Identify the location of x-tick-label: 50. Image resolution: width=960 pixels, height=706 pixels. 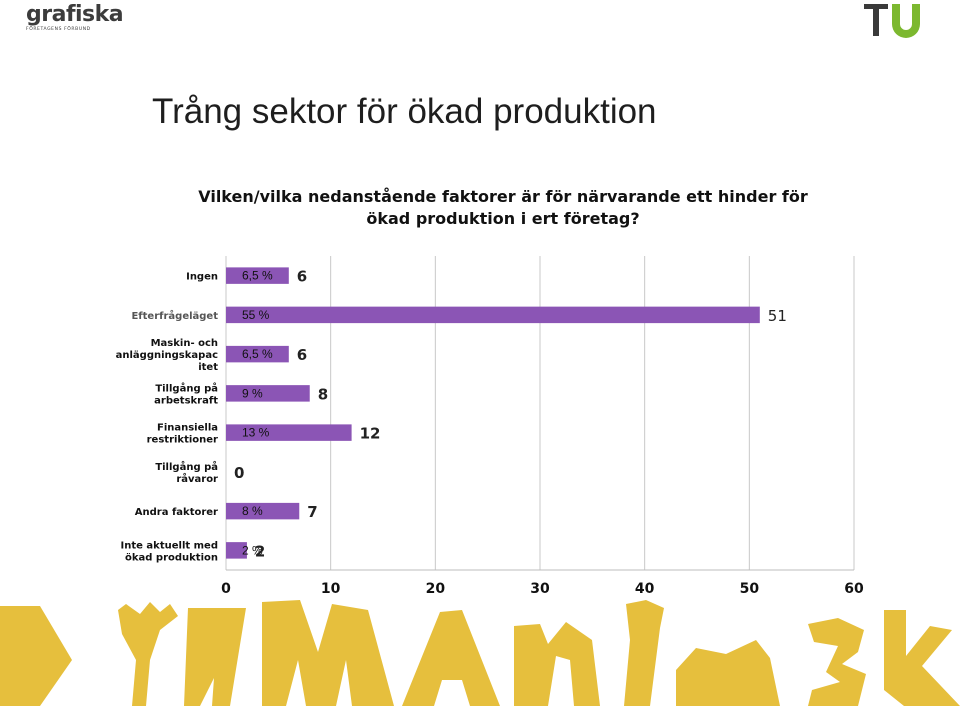
(750, 589).